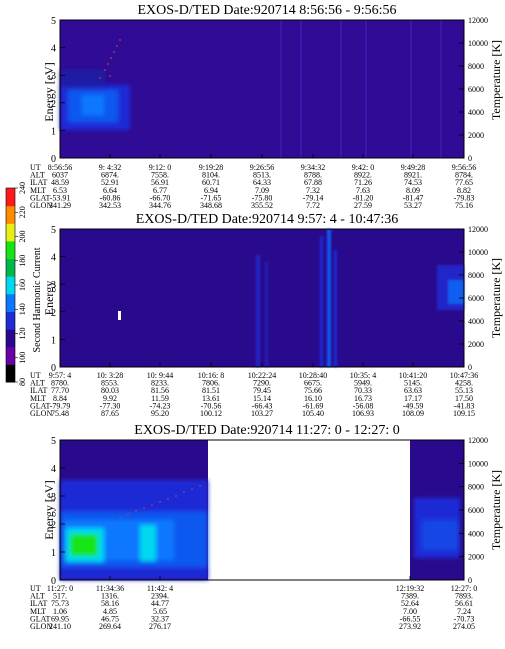 This screenshot has width=505, height=649. Describe the element at coordinates (60, 611) in the screenshot. I see `table-cell: 1.06` at that location.